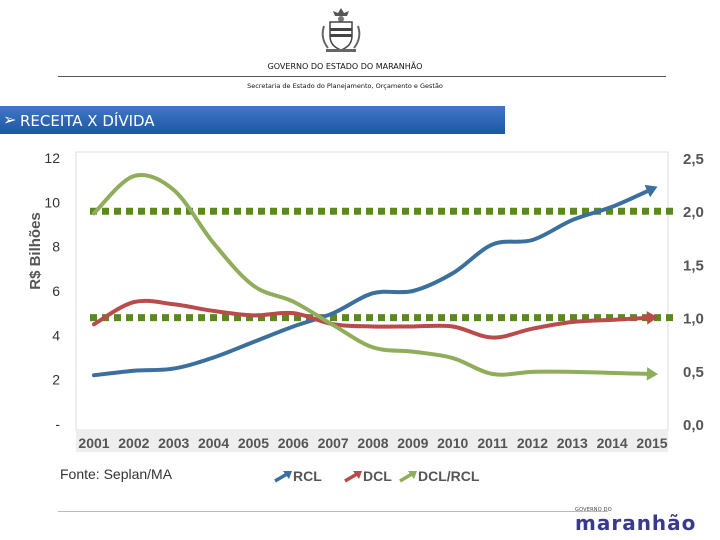  I want to click on y-tick-label: 6, so click(56, 291).